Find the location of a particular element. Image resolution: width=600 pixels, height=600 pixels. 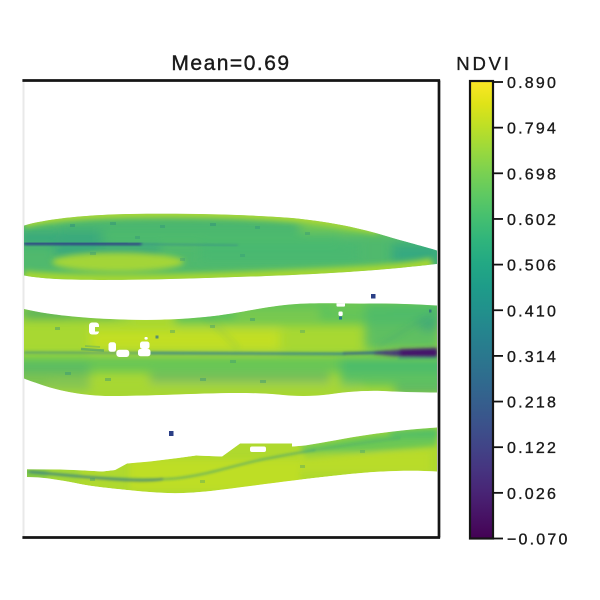

svg-text: 0.122 is located at coordinates (532, 448).